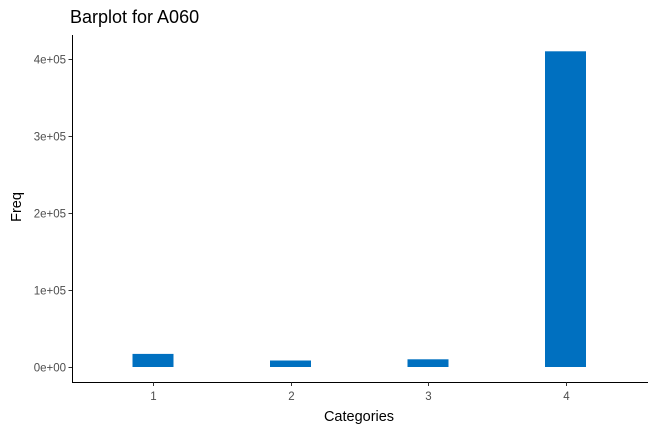 The height and width of the screenshot is (432, 657). What do you see at coordinates (50, 61) in the screenshot?
I see `y-tick-label: 4e+05` at bounding box center [50, 61].